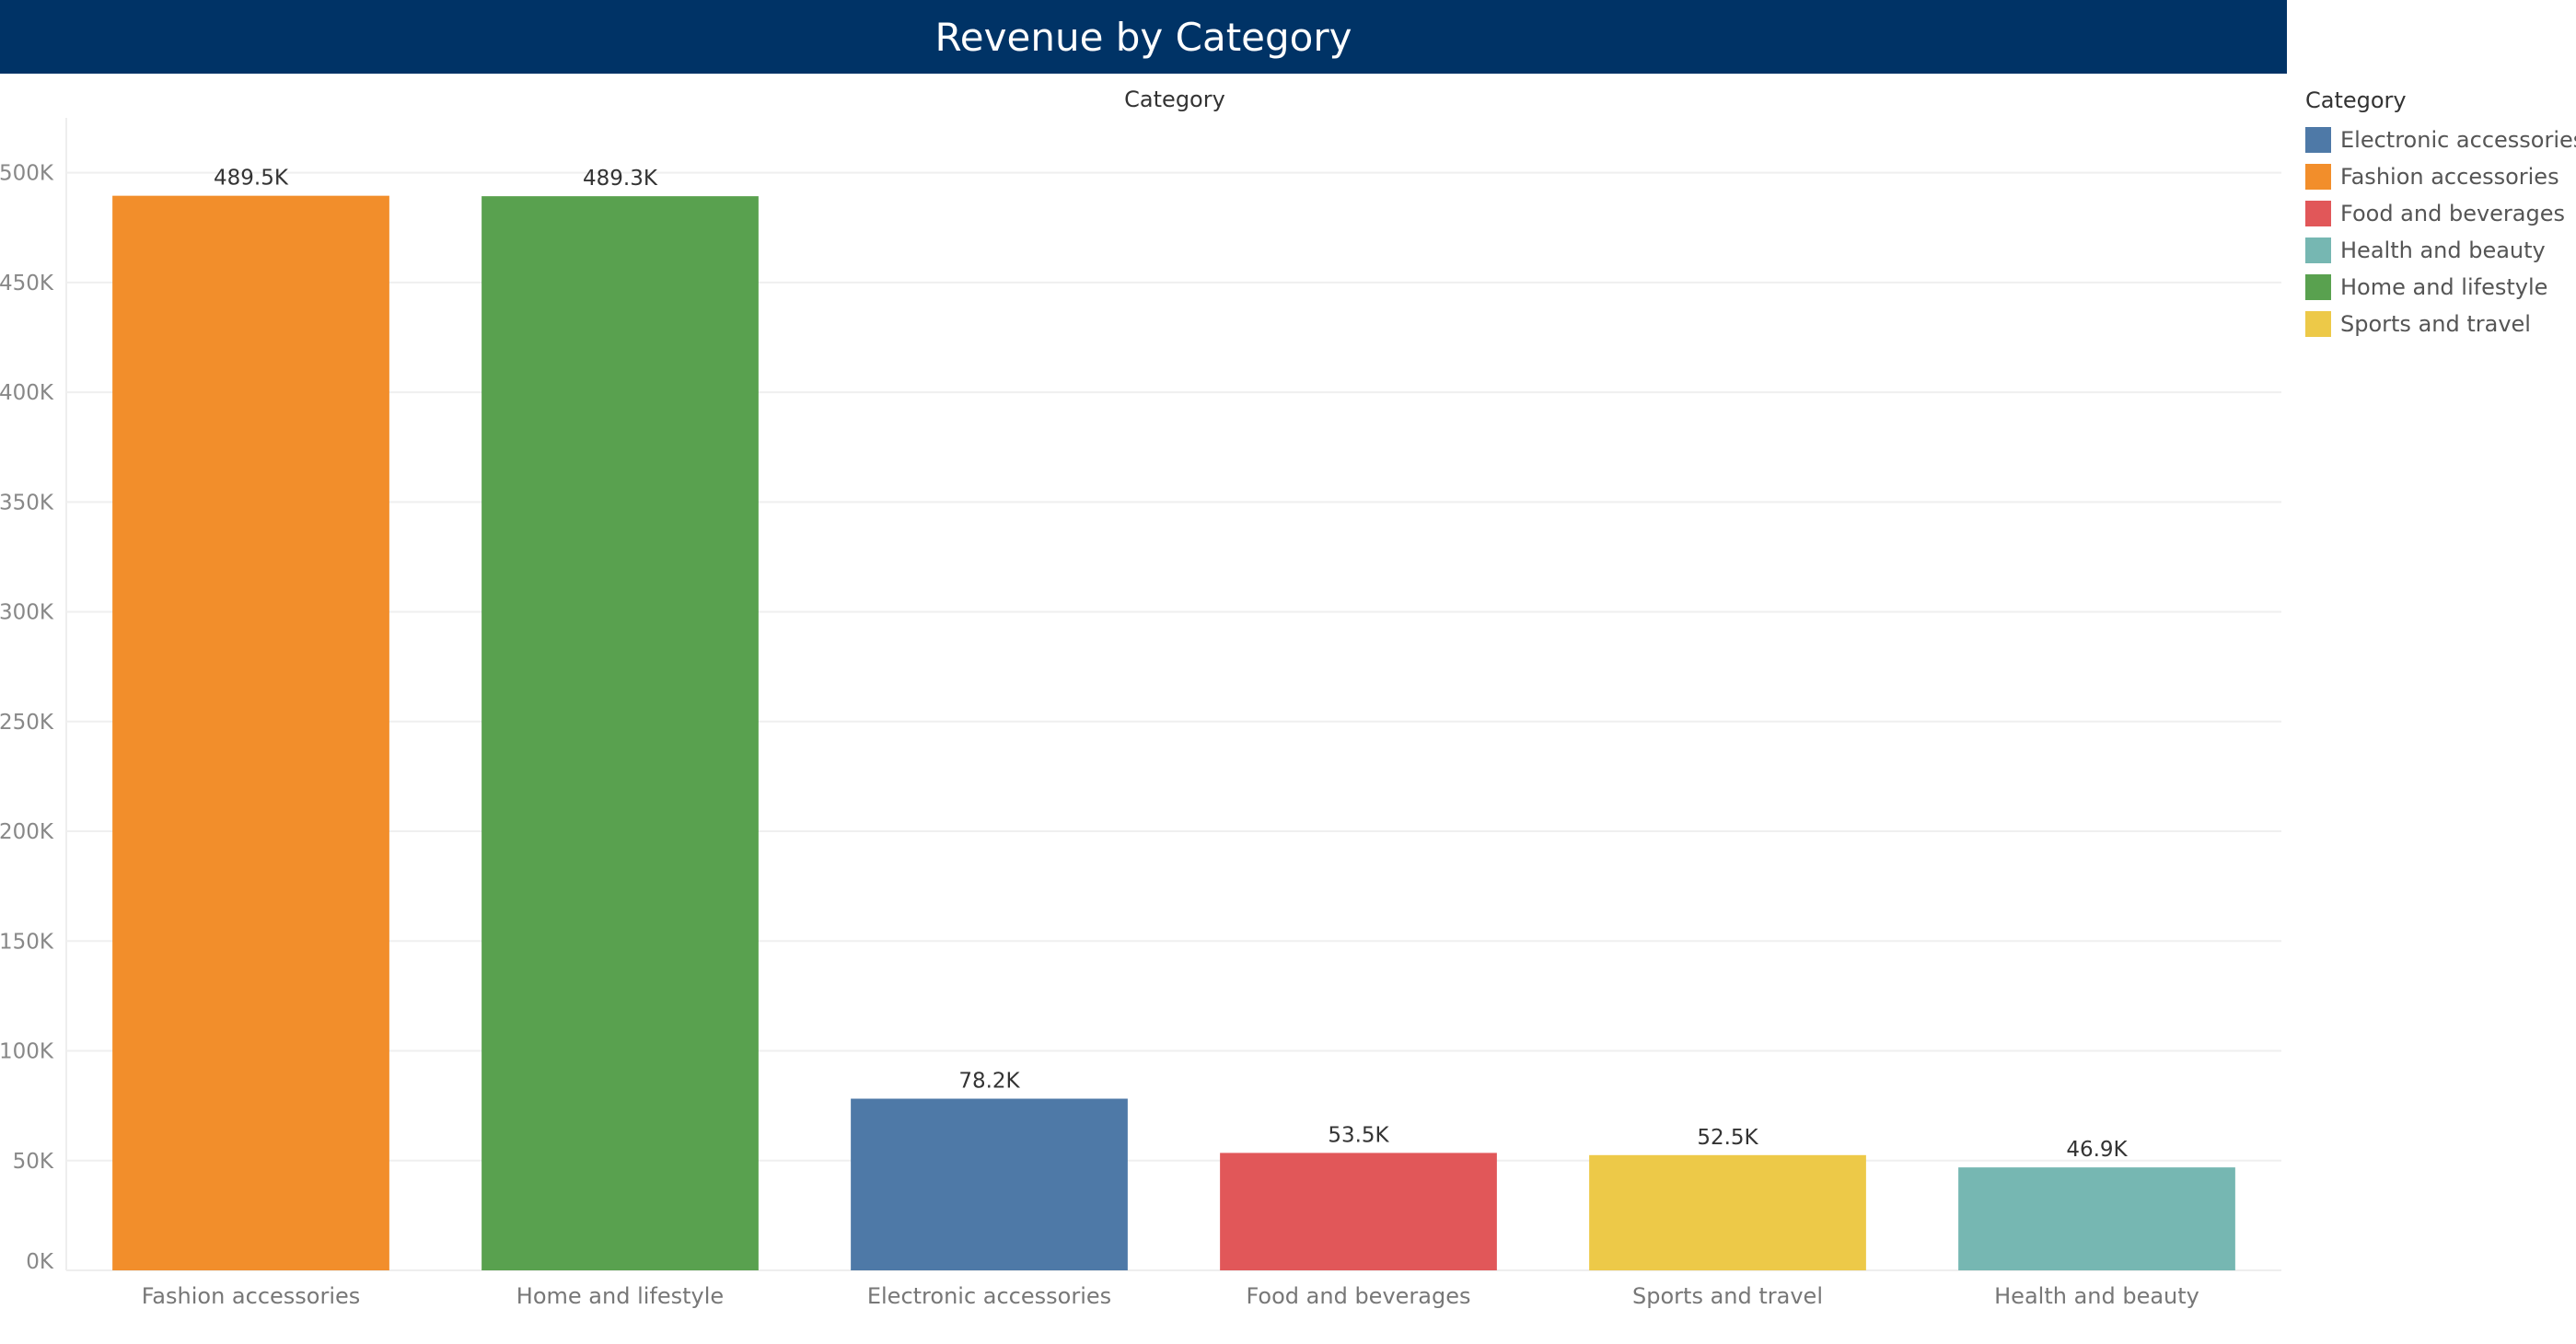 The height and width of the screenshot is (1344, 2576). I want to click on legend-item: Sports and travel, so click(2438, 324).